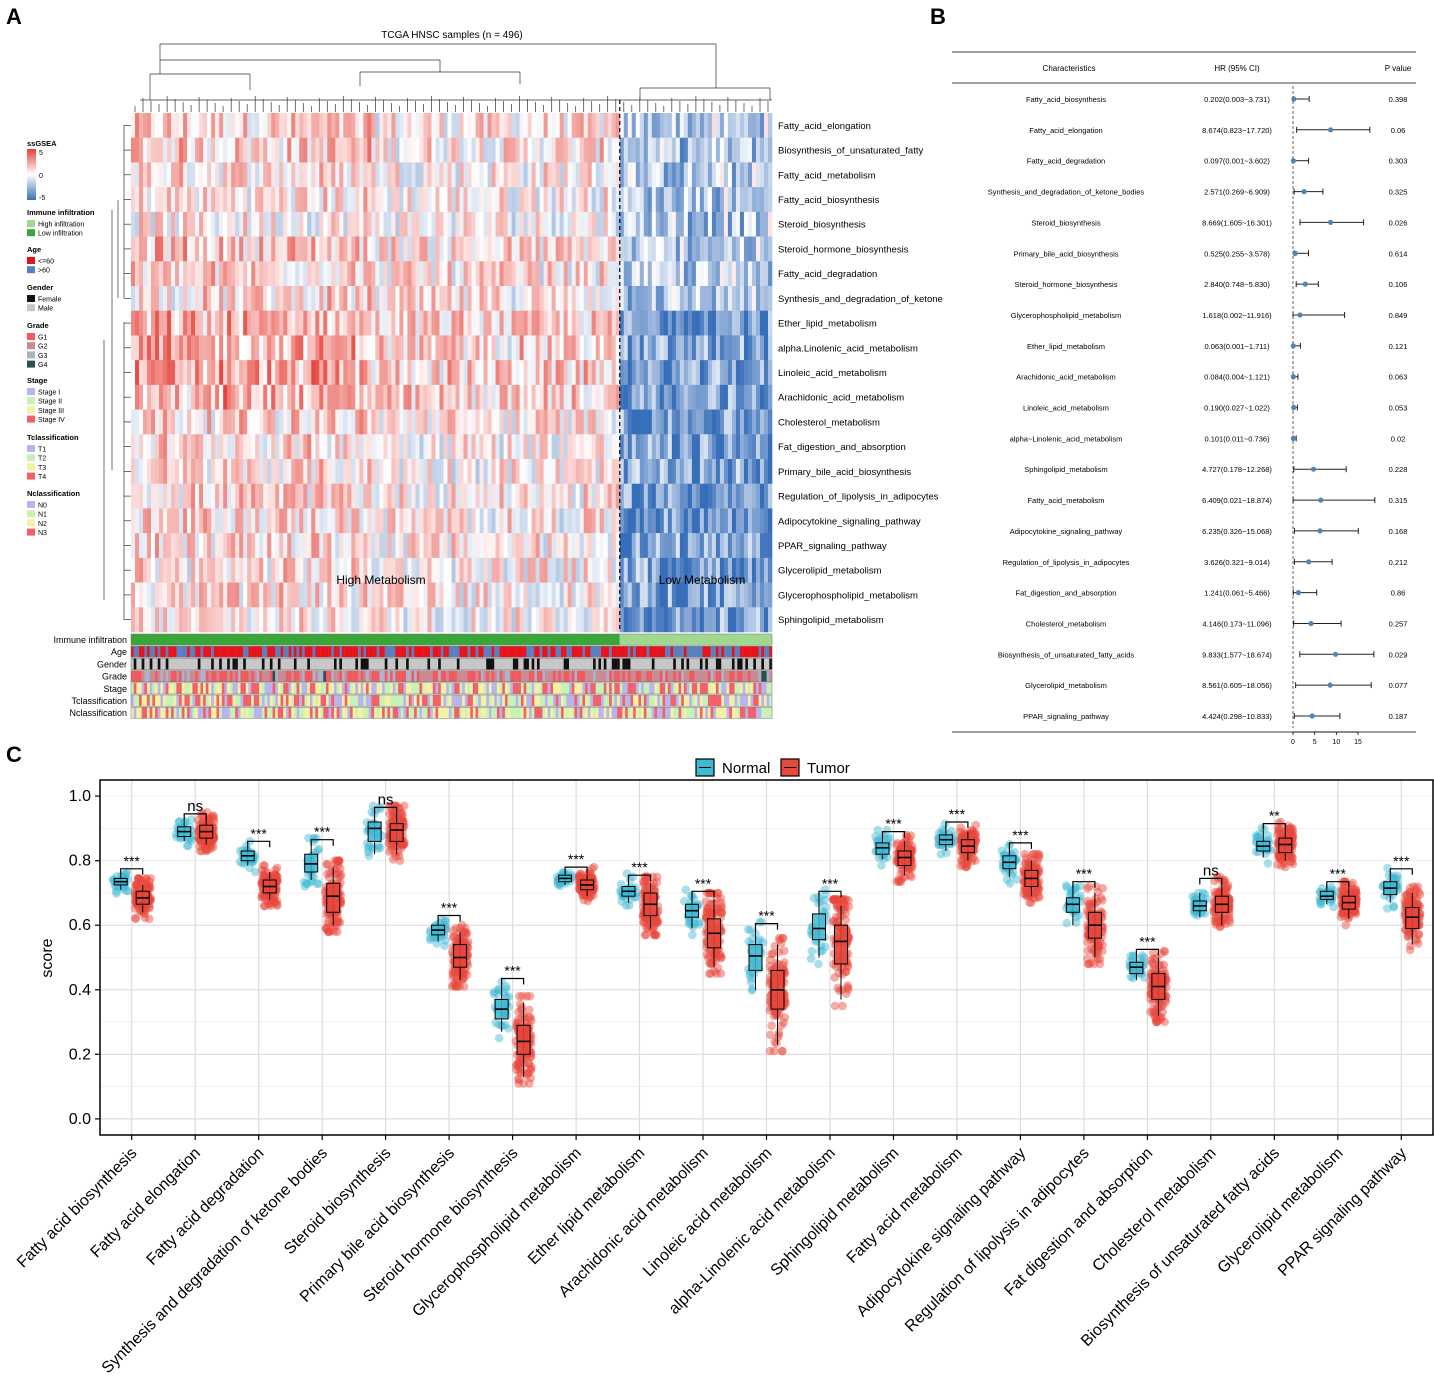 The width and height of the screenshot is (1434, 1397). What do you see at coordinates (451, 700) in the screenshot?
I see `annotation-track-frame` at bounding box center [451, 700].